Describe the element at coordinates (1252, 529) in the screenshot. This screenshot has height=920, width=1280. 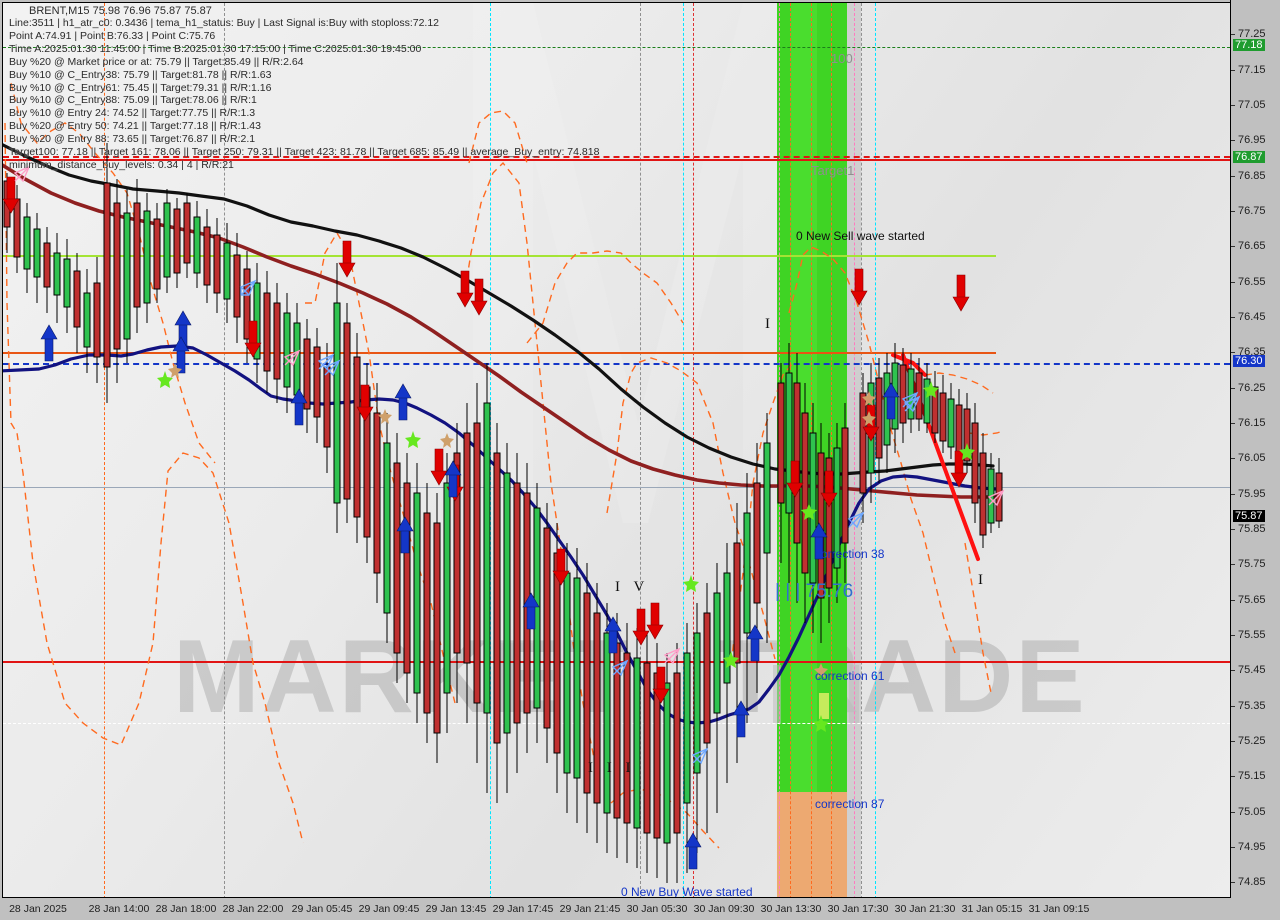
I see `price-tick: 75.85` at that location.